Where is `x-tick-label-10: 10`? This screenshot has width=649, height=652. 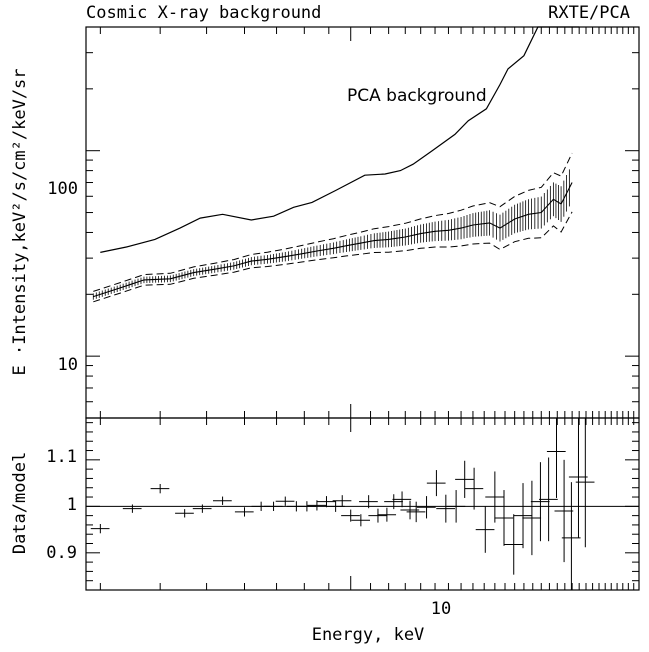
x-tick-label-10: 10 is located at coordinates (441, 609).